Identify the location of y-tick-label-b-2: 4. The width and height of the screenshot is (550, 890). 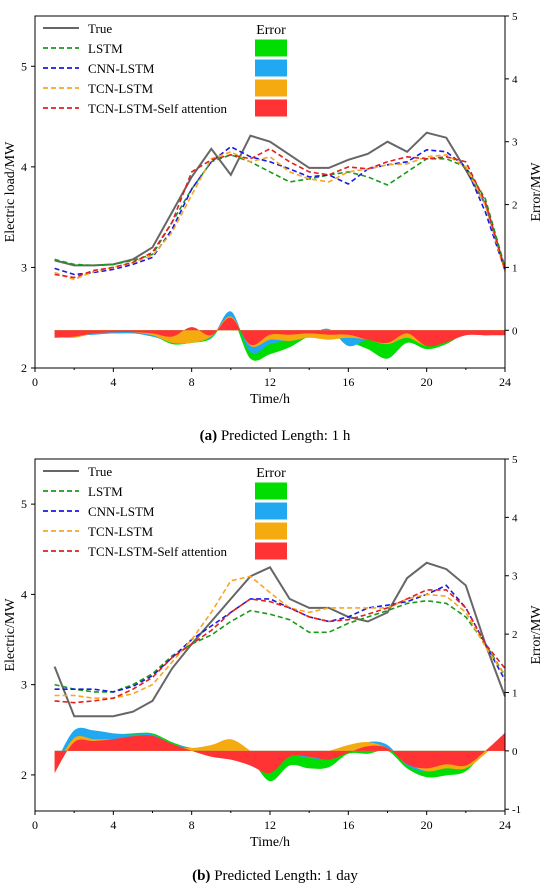
(24, 594).